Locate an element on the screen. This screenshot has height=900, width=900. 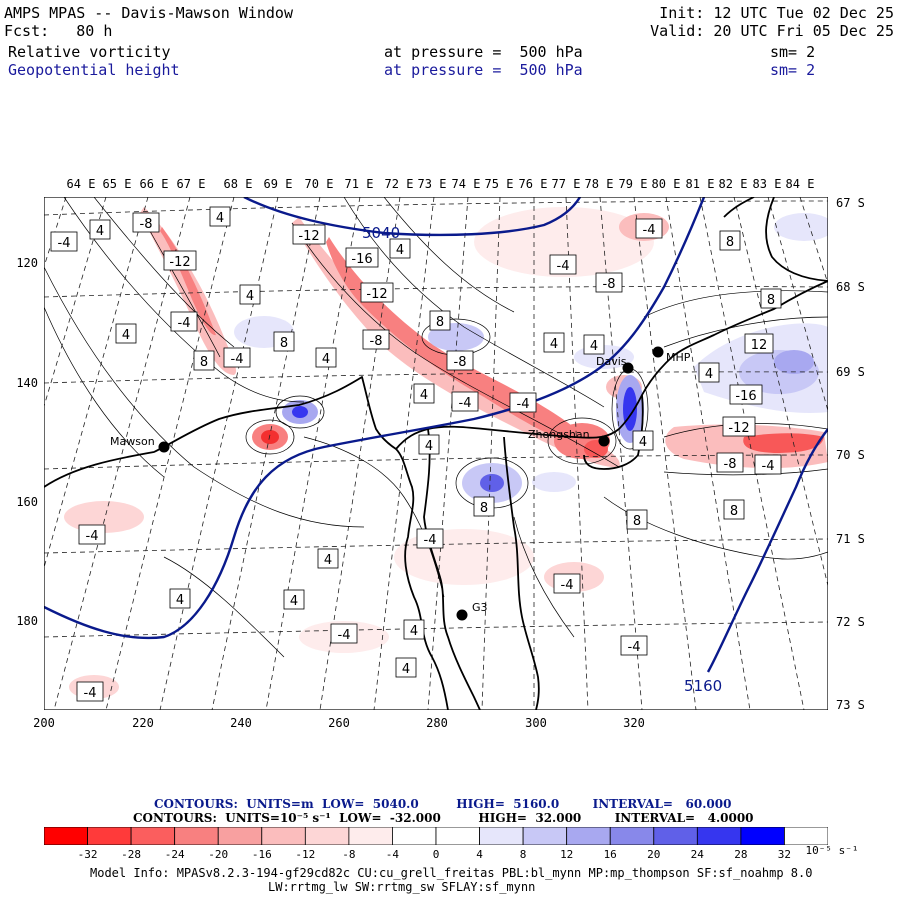
lon-label: 73 E is located at coordinates (432, 184).